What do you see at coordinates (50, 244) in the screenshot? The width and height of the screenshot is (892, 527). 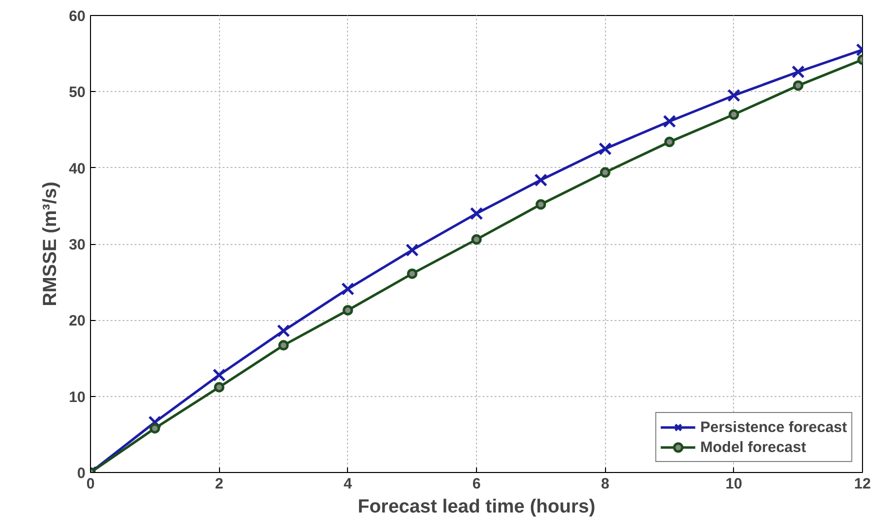 I see `y-axis-title: RMSSE (m³/s)` at bounding box center [50, 244].